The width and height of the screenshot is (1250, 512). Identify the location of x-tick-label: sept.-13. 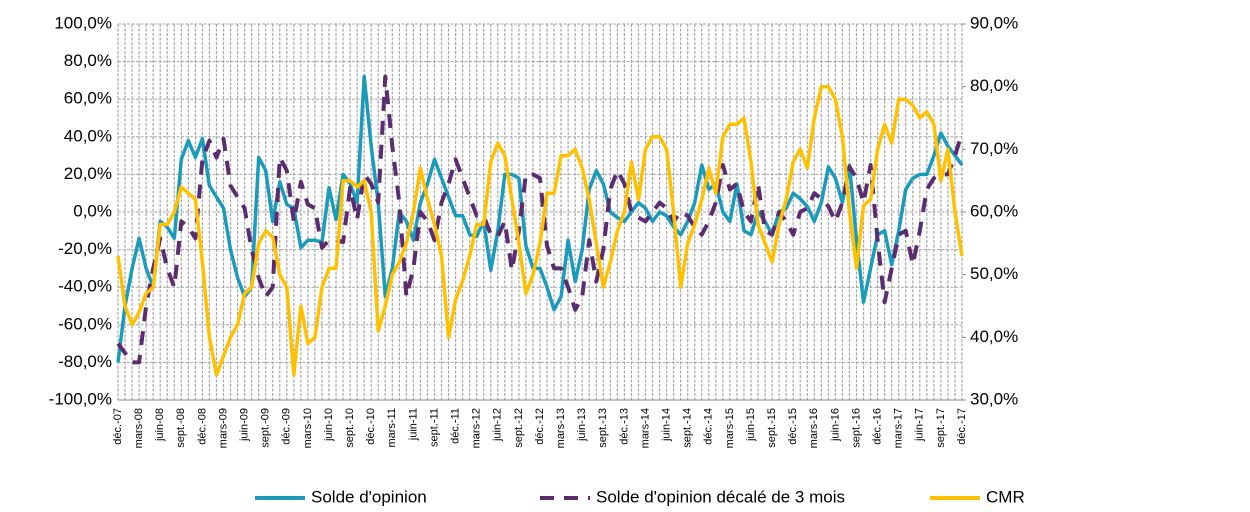
(603, 428).